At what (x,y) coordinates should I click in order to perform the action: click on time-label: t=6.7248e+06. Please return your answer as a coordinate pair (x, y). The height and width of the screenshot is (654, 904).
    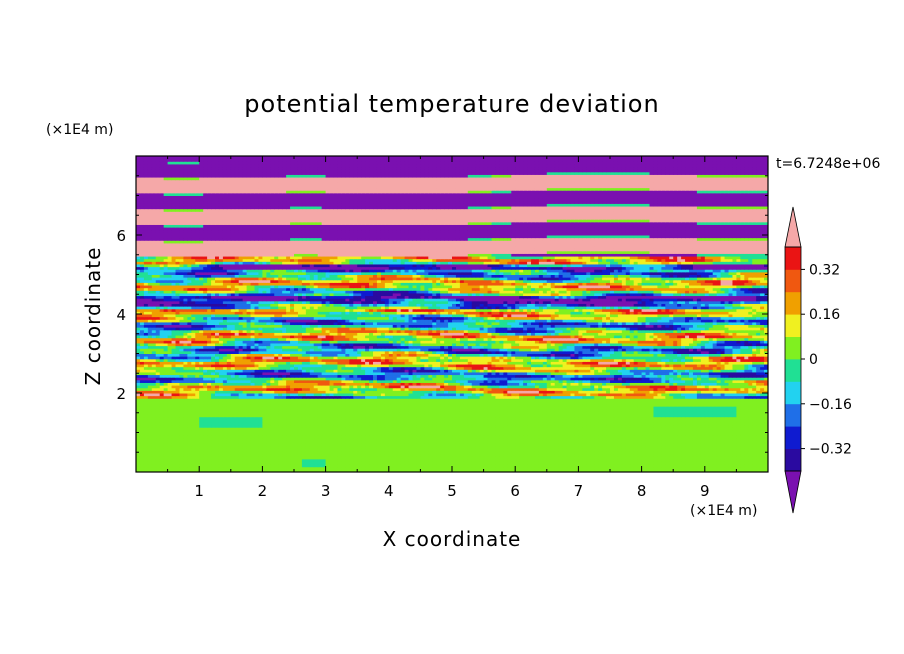
    Looking at the image, I should click on (828, 164).